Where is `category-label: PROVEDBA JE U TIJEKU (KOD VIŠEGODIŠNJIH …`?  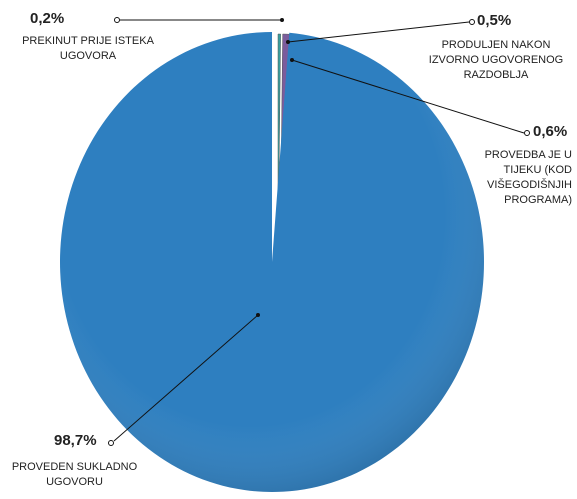 category-label: PROVEDBA JE U TIJEKU (KOD VIŠEGODIŠNJIH … is located at coordinates (528, 177).